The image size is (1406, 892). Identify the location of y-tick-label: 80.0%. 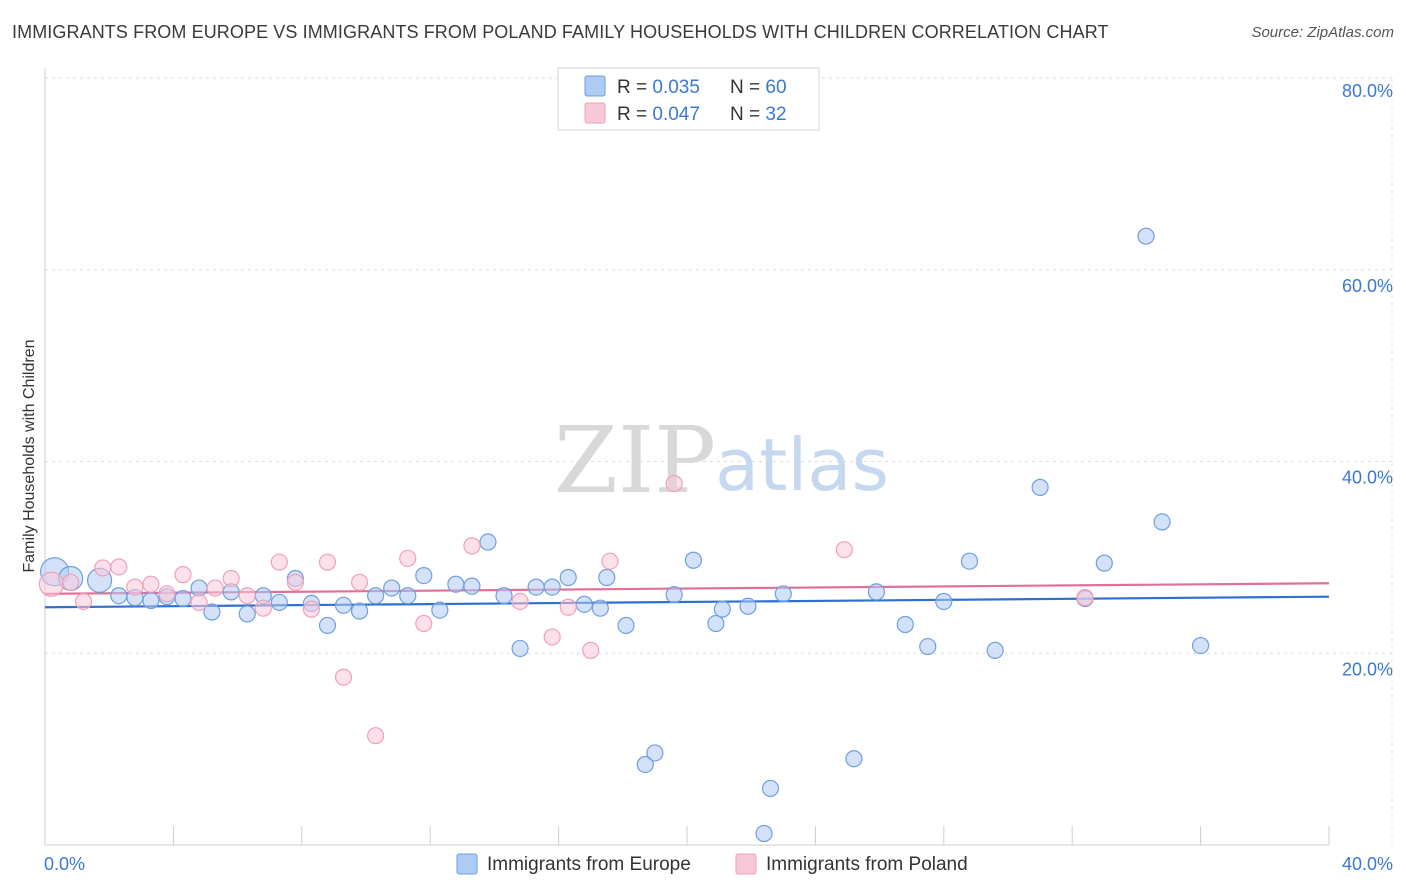
(1367, 91).